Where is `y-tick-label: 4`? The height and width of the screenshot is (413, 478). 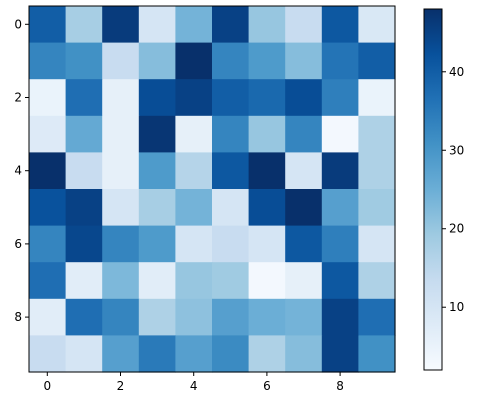 y-tick-label: 4 is located at coordinates (18, 171).